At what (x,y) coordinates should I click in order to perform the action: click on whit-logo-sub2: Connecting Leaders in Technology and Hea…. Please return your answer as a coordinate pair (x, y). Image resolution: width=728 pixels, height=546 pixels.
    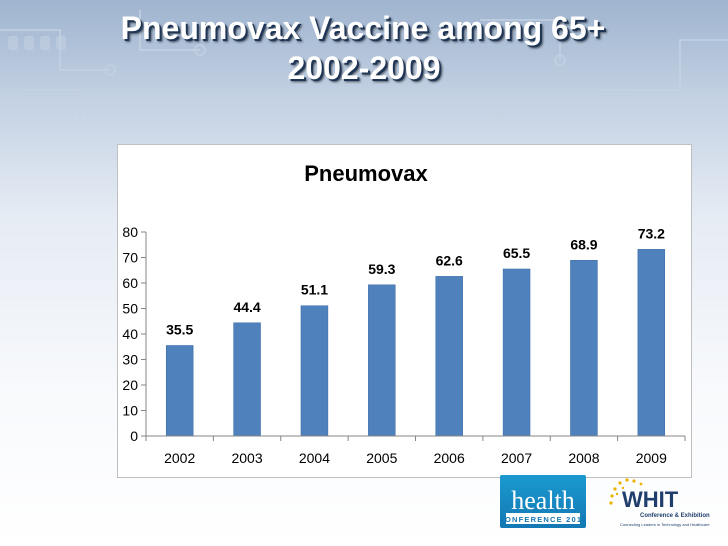
    Looking at the image, I should click on (665, 524).